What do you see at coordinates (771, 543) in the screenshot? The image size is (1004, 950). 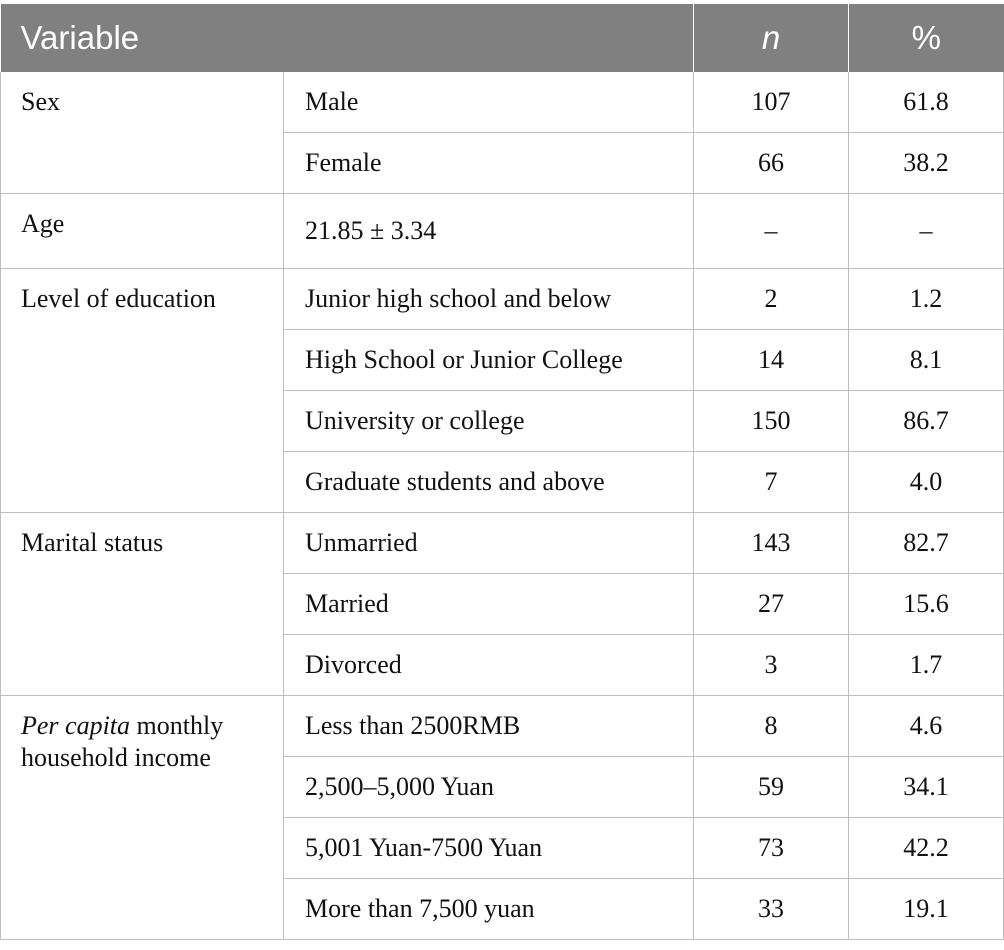 I see `n-cell: 143` at bounding box center [771, 543].